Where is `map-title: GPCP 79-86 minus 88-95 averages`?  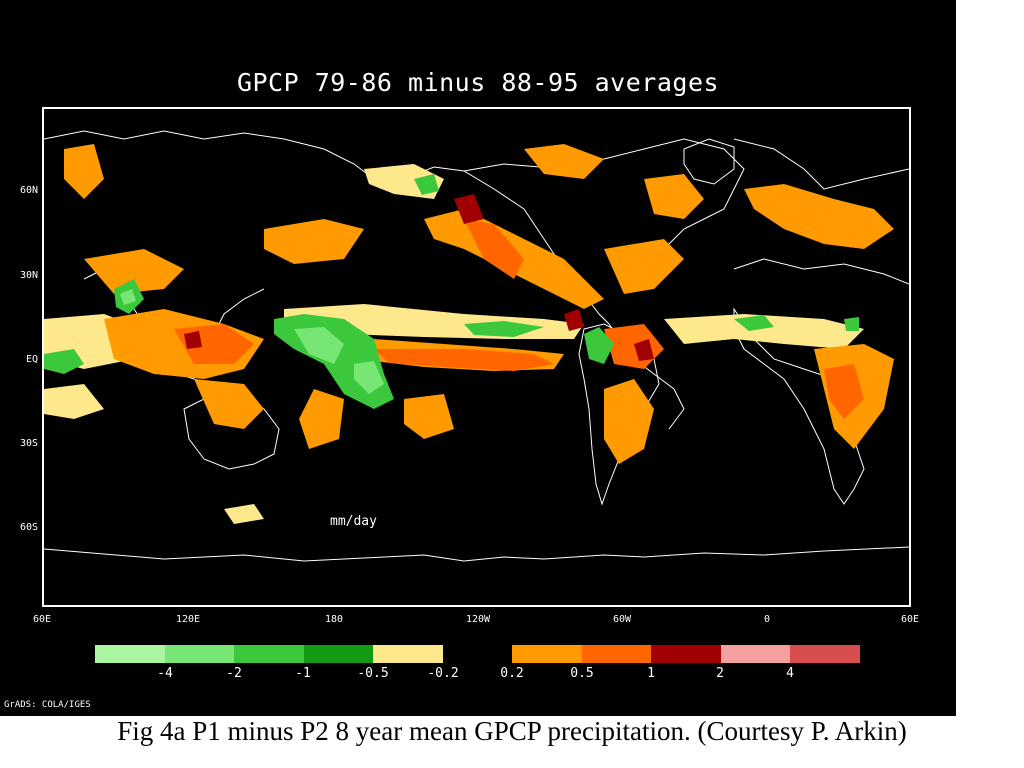 map-title: GPCP 79-86 minus 88-95 averages is located at coordinates (478, 82).